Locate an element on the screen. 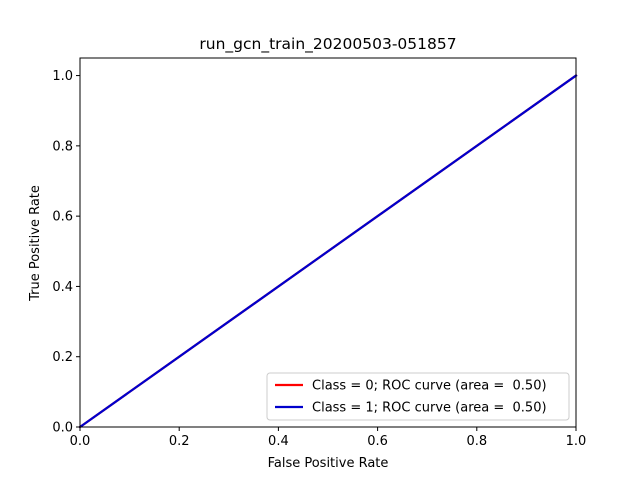  y-tick-label: 0.8 is located at coordinates (62, 146).